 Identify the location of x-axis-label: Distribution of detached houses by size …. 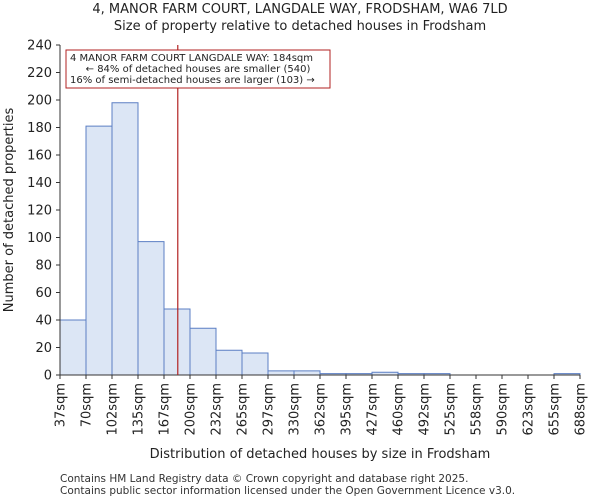
(320, 454).